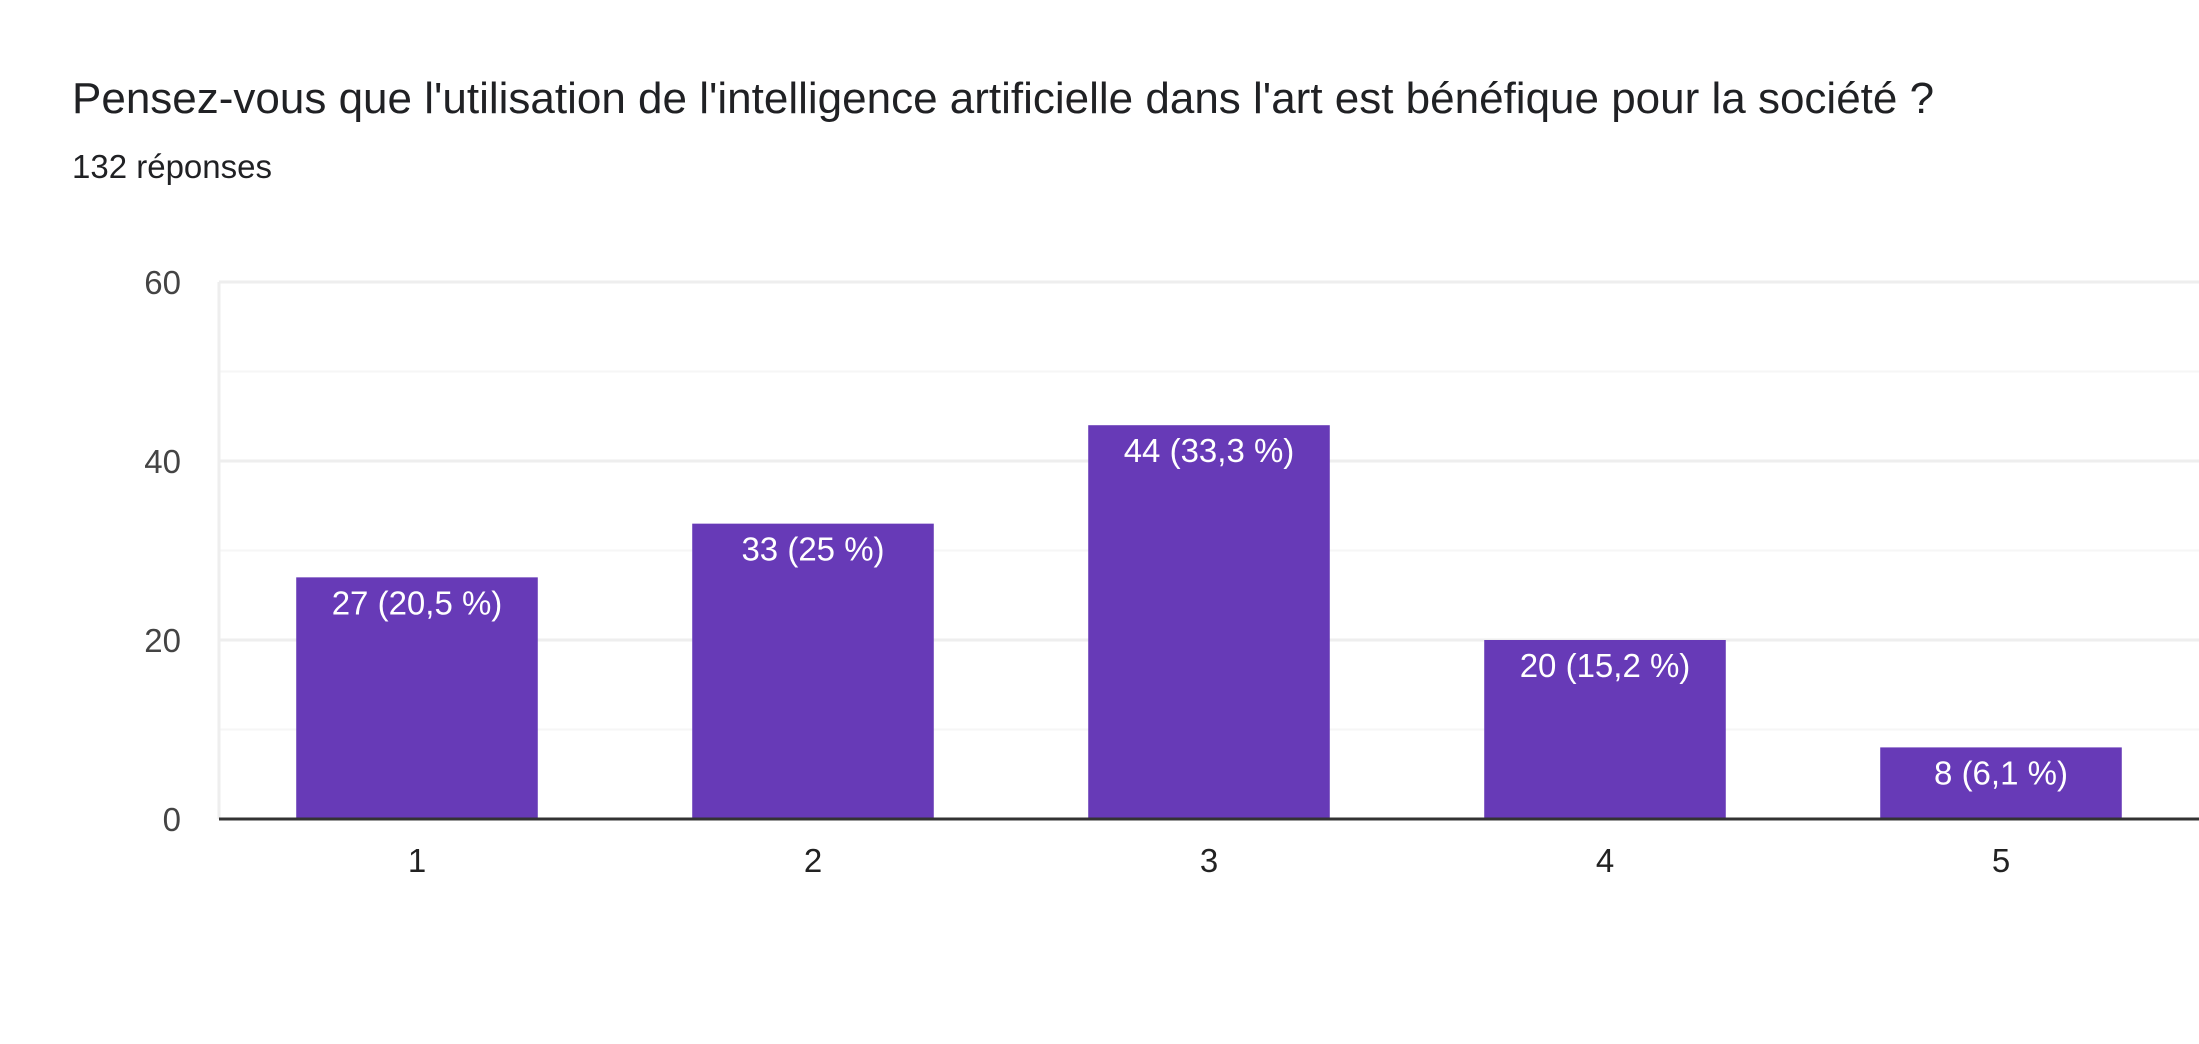  What do you see at coordinates (172, 166) in the screenshot?
I see `response-count: 132 réponses` at bounding box center [172, 166].